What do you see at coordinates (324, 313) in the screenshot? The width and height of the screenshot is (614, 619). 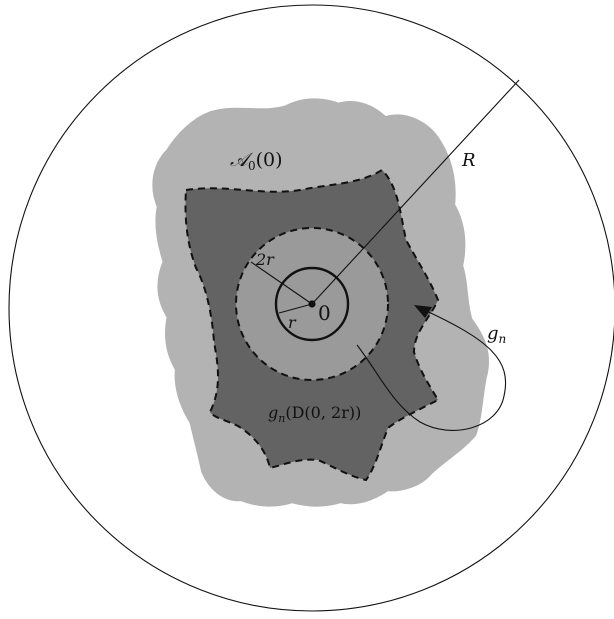 I see `origin-label: 0` at bounding box center [324, 313].